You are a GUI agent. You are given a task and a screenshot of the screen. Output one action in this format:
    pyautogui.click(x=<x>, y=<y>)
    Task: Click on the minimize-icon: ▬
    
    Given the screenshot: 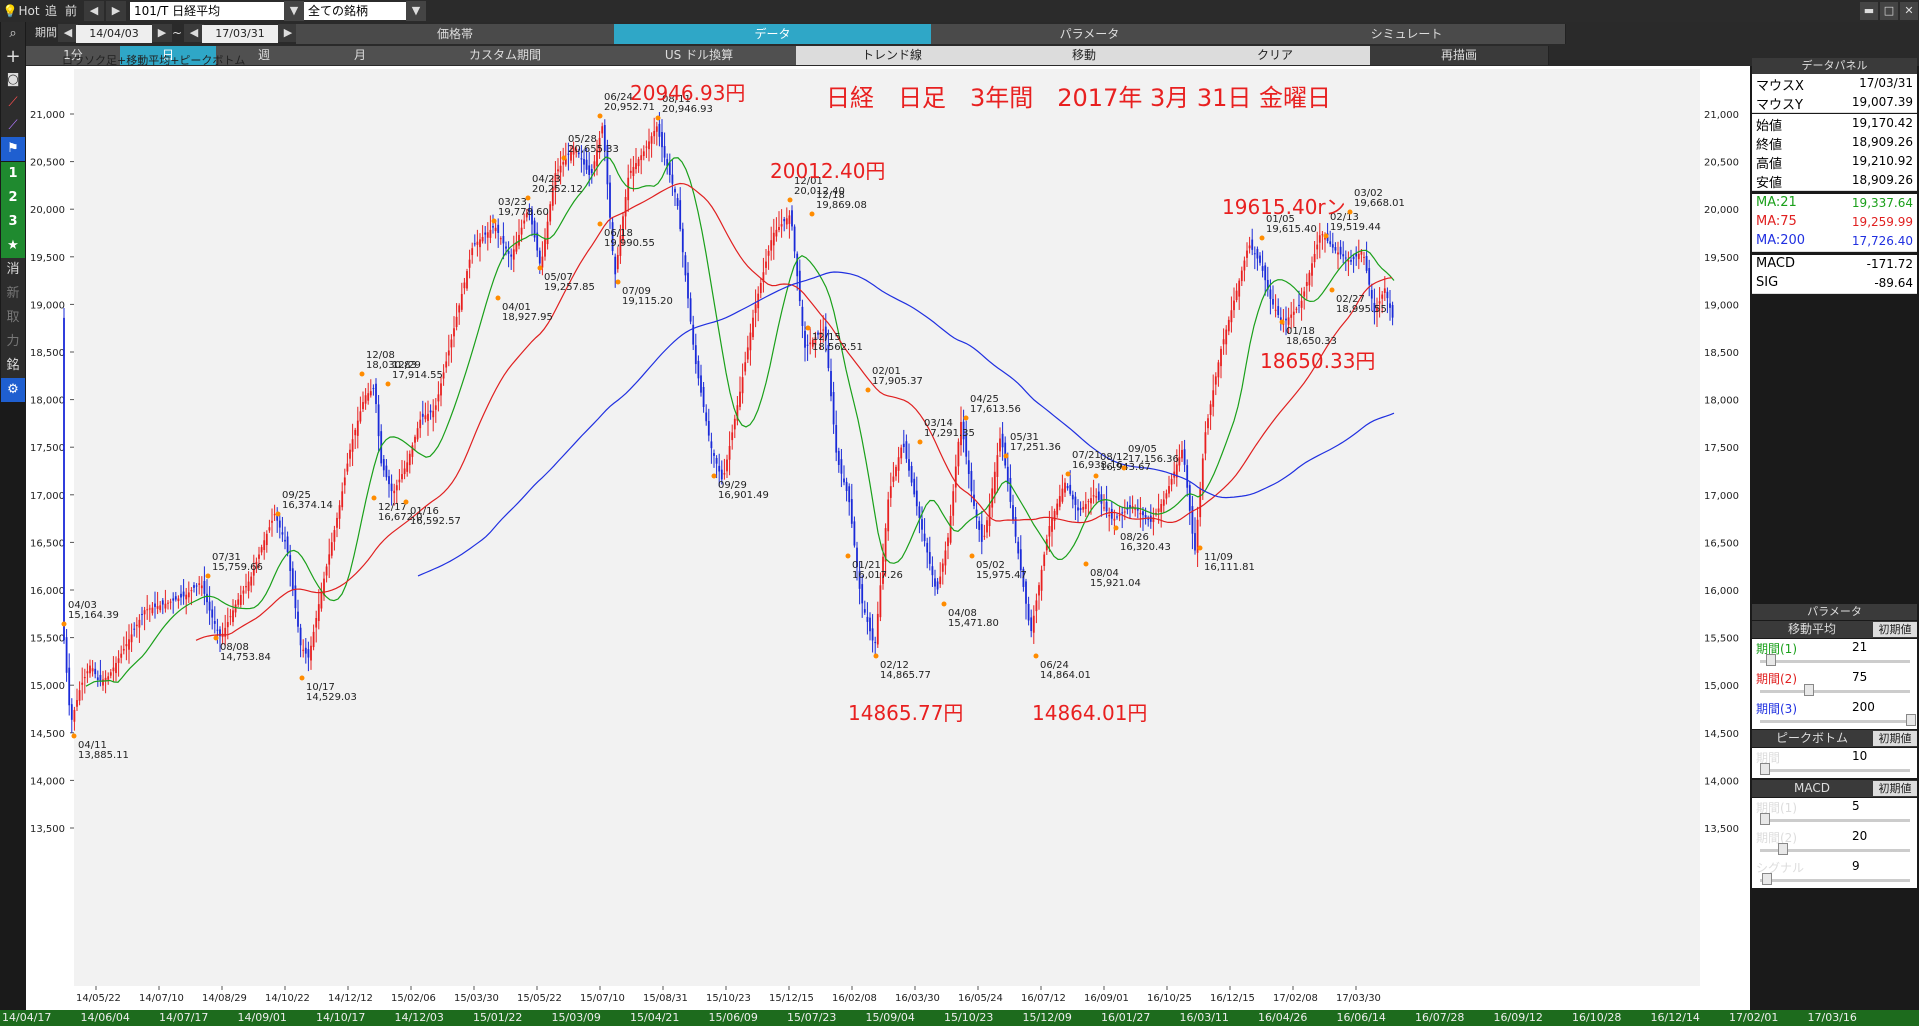 What is the action you would take?
    pyautogui.click(x=1869, y=11)
    